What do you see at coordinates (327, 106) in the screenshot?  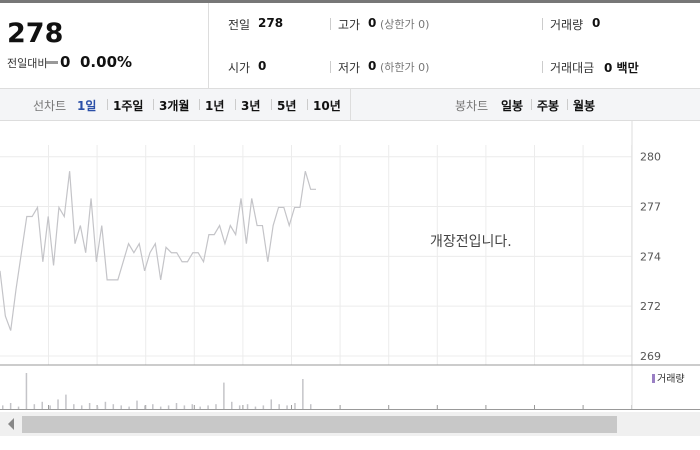 I see `tab: 10년` at bounding box center [327, 106].